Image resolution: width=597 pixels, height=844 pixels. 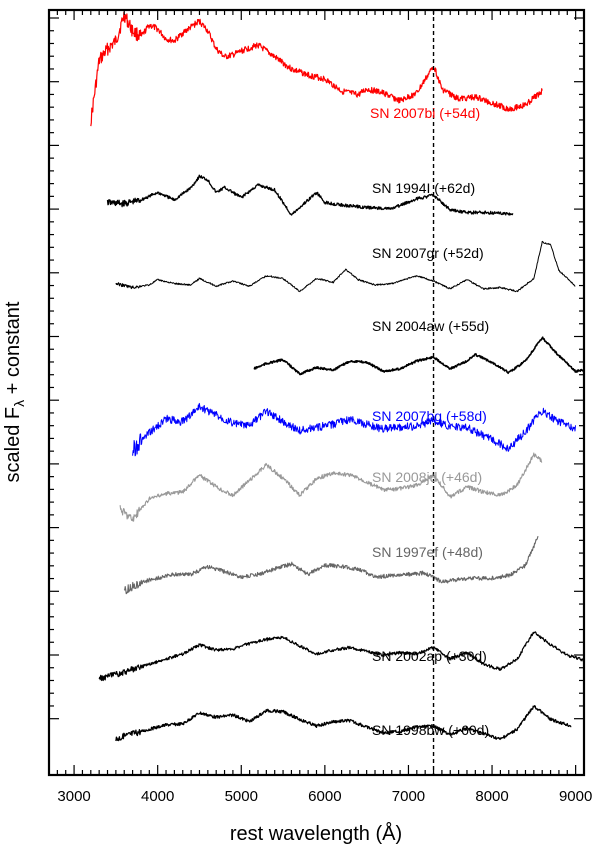 I want to click on x-tick-labels: 3000 4000 5000 6000 7000 8000 9000, so click(x=324, y=796).